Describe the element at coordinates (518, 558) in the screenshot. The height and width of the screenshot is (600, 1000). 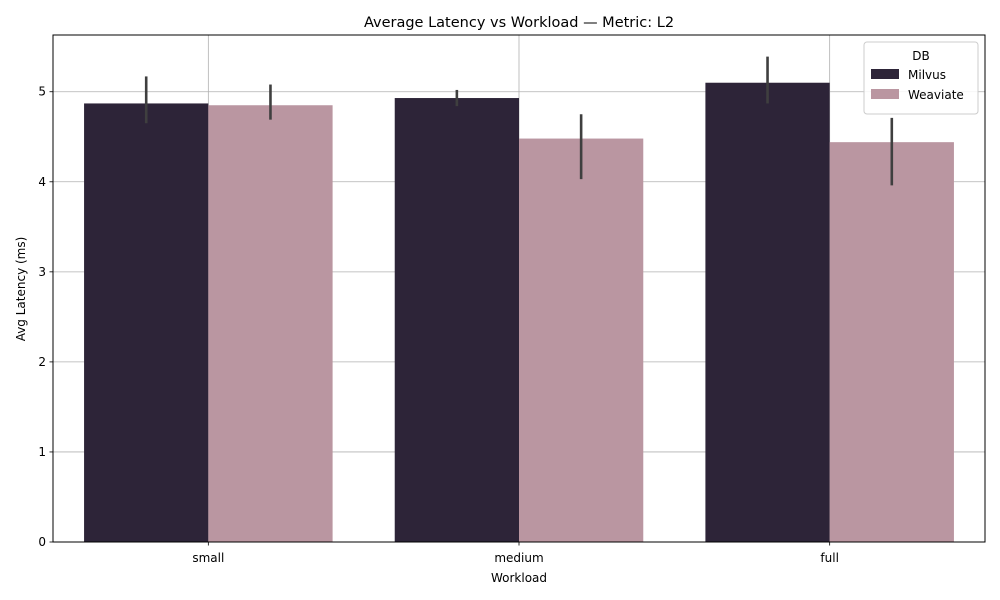
I see `x-tick-label: medium` at that location.